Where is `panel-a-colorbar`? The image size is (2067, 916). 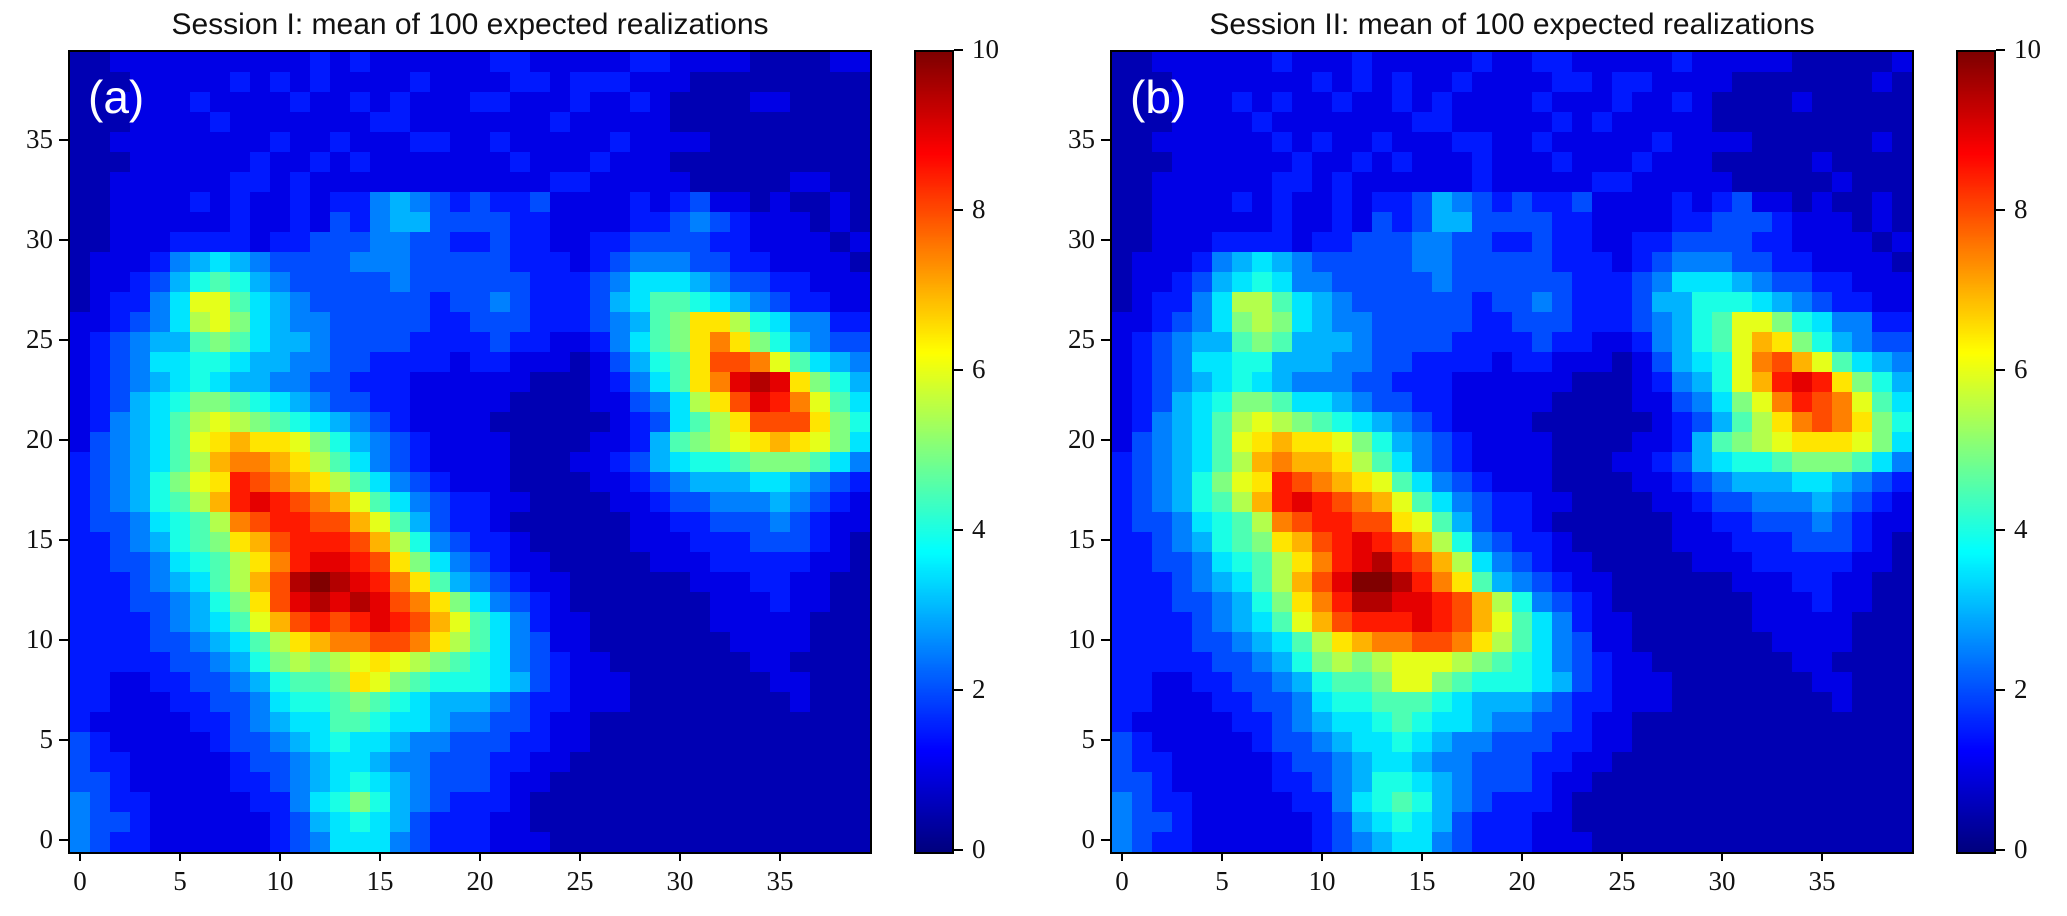 panel-a-colorbar is located at coordinates (934, 452).